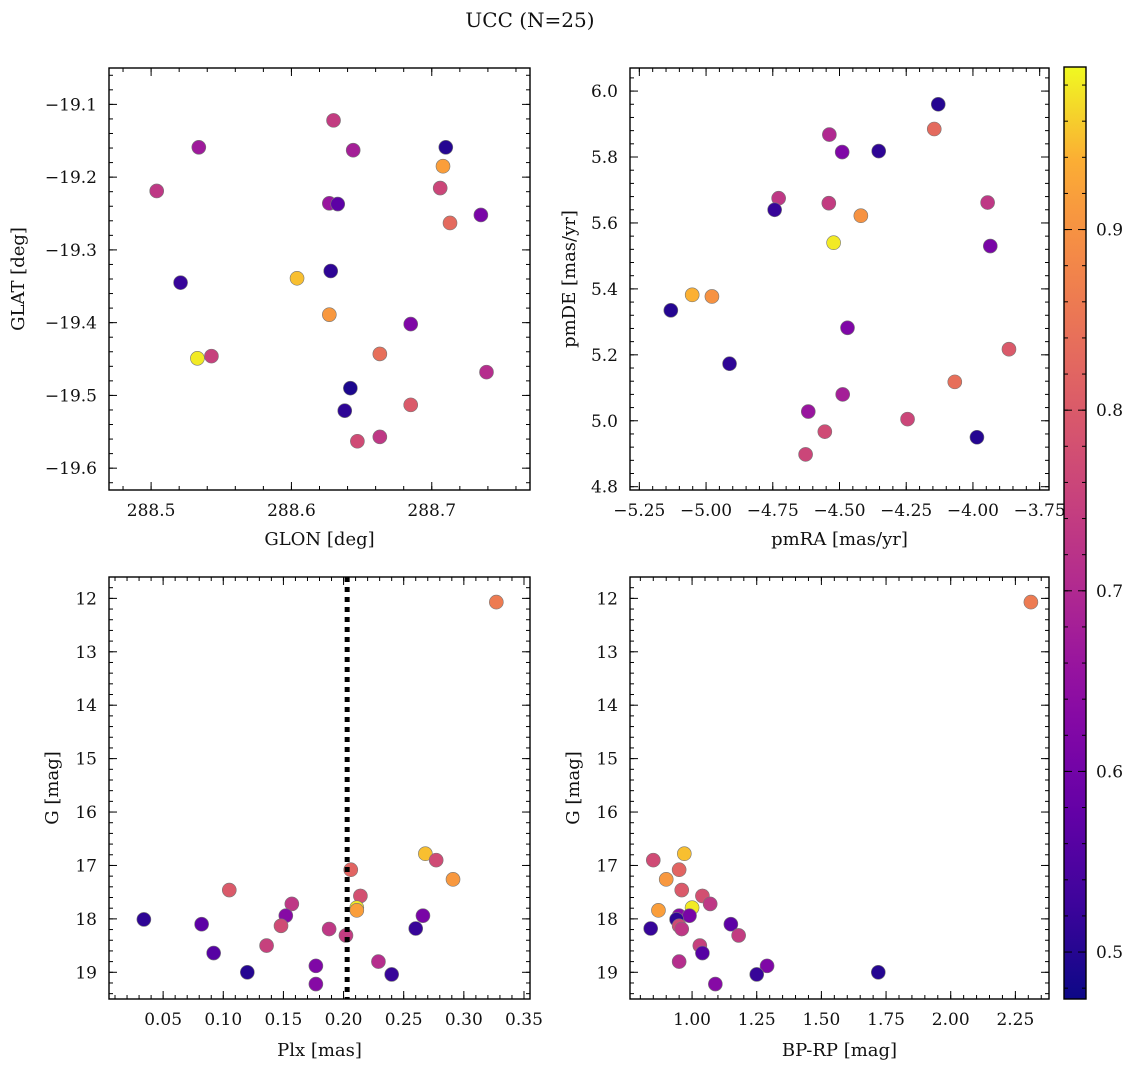 Image resolution: width=1136 pixels, height=1067 pixels. Describe the element at coordinates (291, 511) in the screenshot. I see `x-tick-label: 288.6` at that location.